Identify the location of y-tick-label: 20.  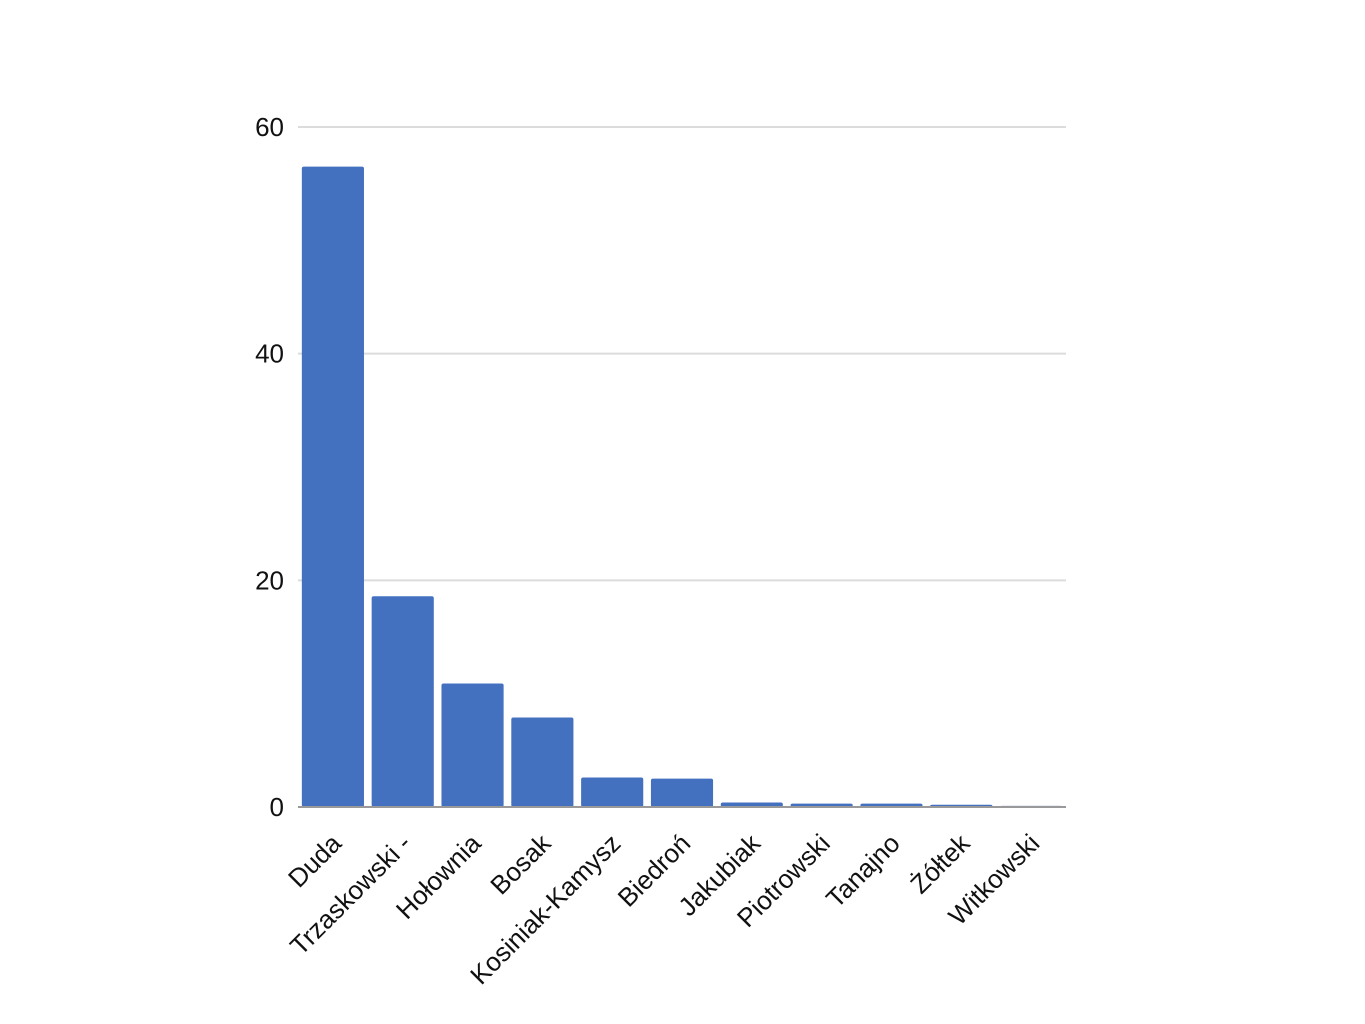
(269, 580).